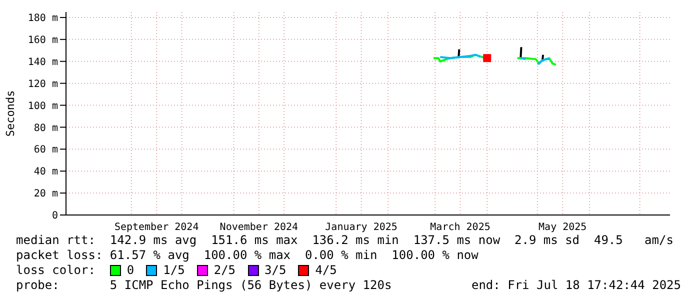 The height and width of the screenshot is (297, 697). I want to click on x-tick-label: March 2025, so click(460, 228).